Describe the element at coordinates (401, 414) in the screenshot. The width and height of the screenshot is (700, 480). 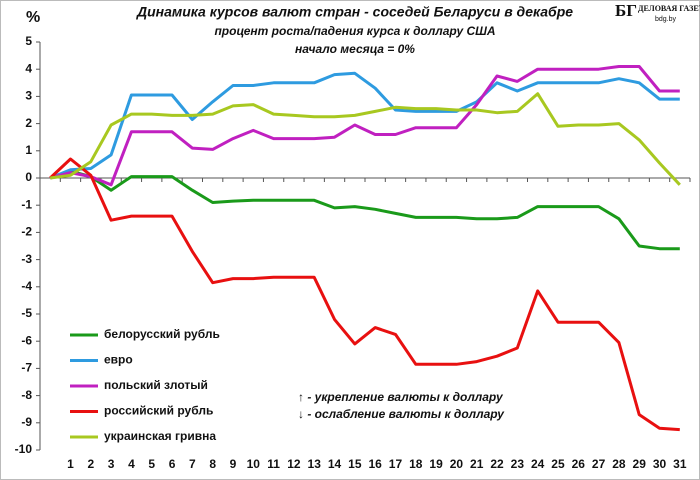
I see `annotation: ↓ - ослабление валюты к доллару` at that location.